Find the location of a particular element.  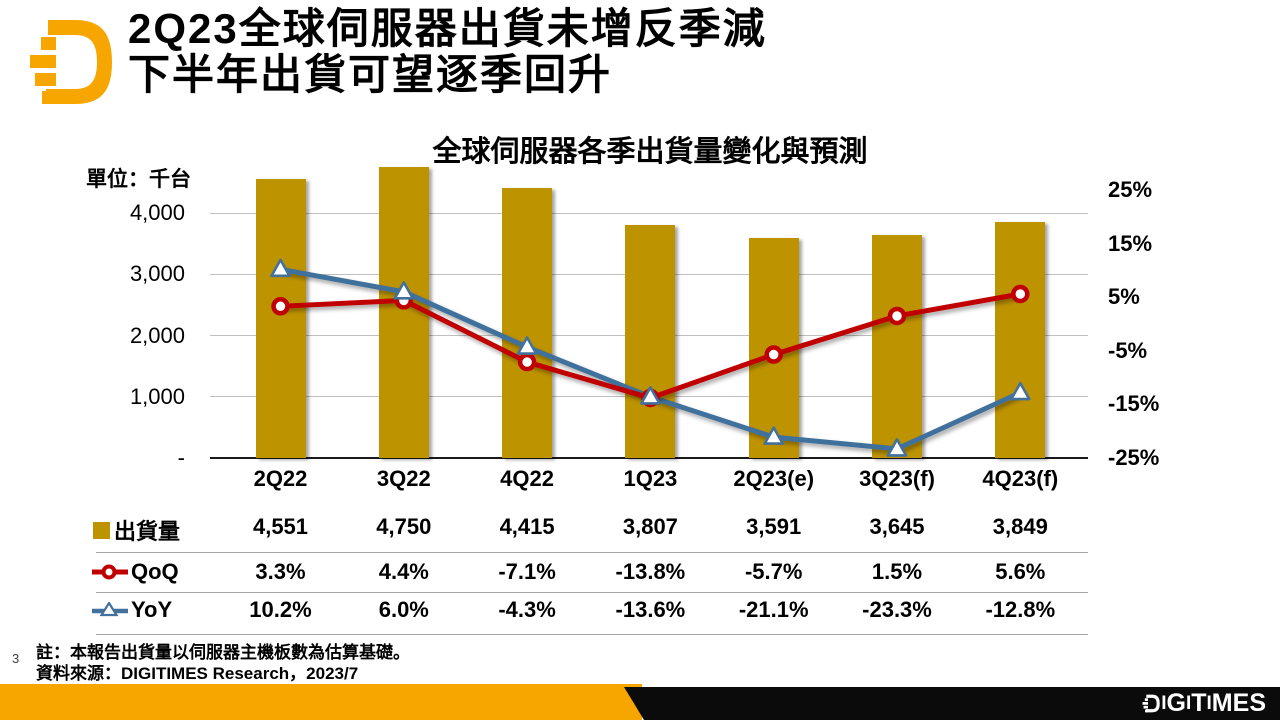

footer-brand-letter: S is located at coordinates (1257, 703).